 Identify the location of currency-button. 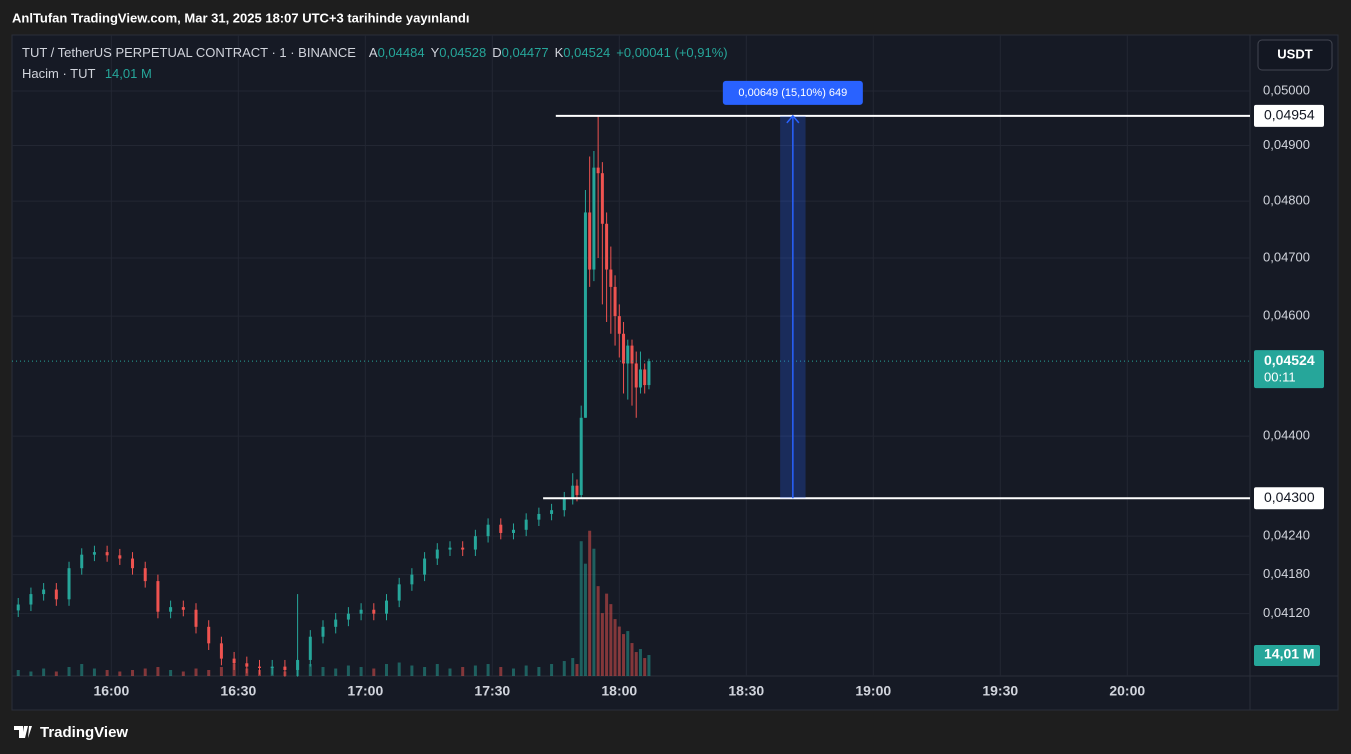
(1295, 55).